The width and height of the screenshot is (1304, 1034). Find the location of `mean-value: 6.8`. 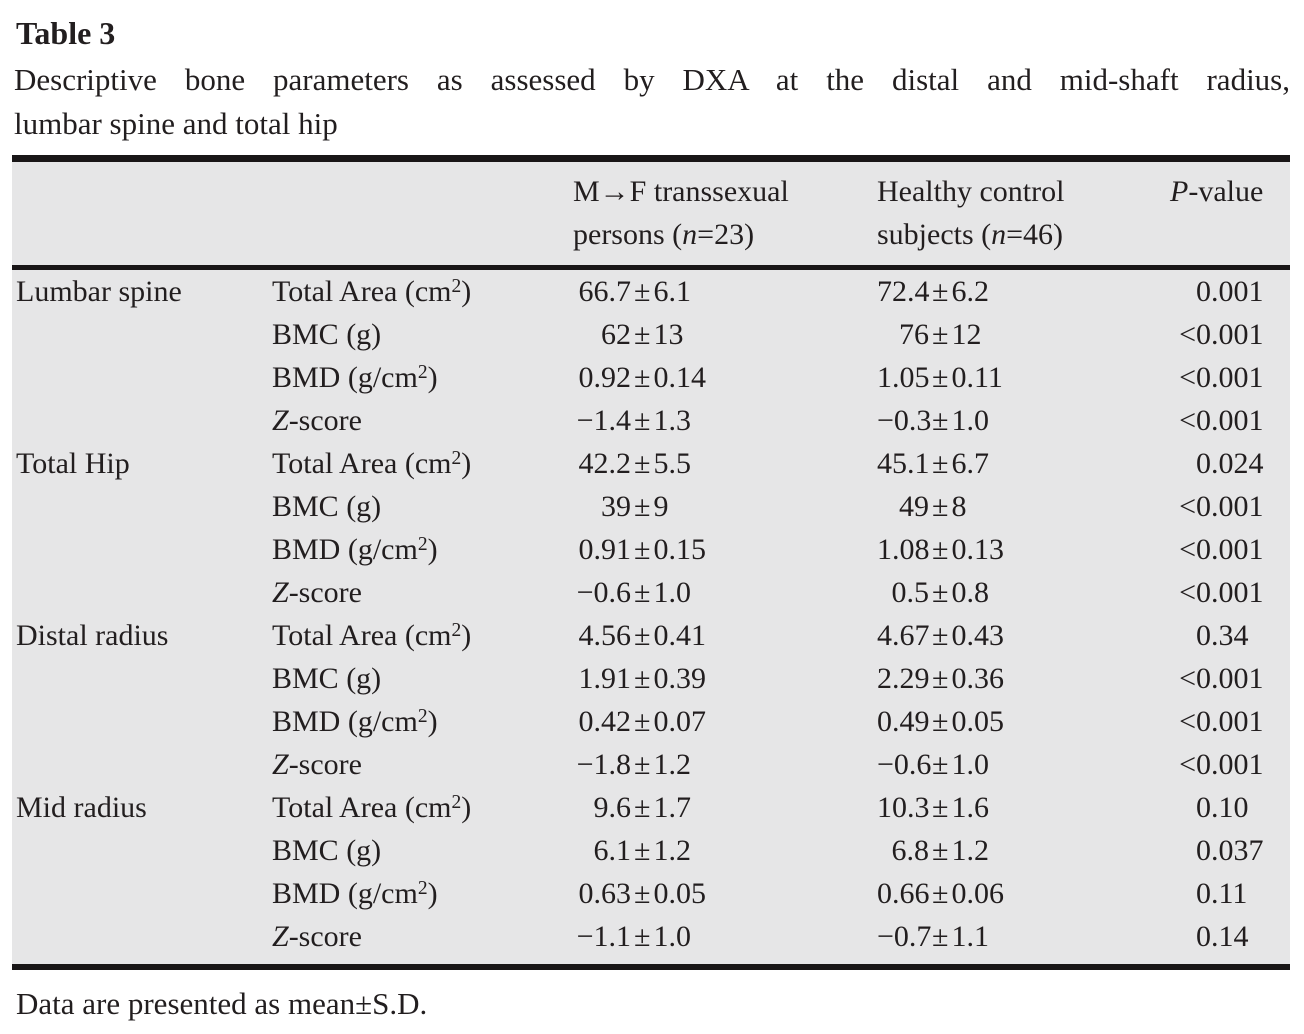

mean-value: 6.8 is located at coordinates (910, 850).